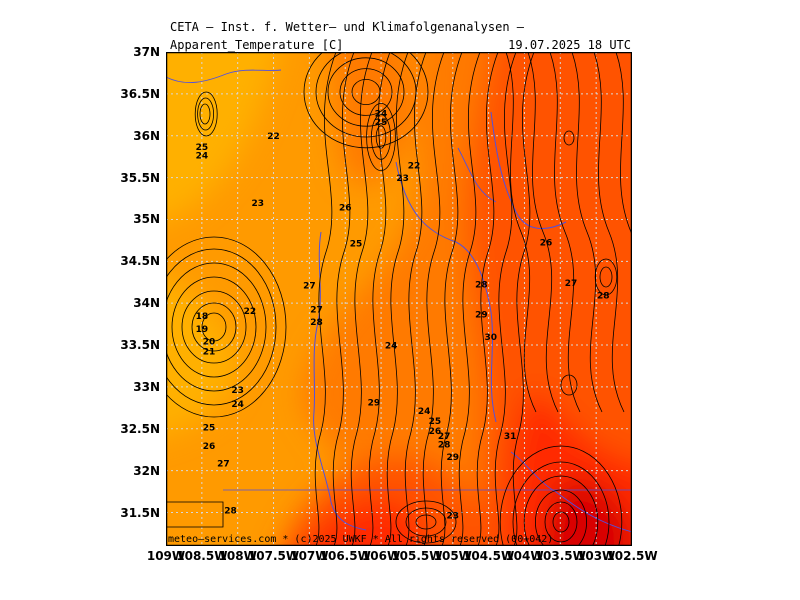  What do you see at coordinates (140, 93) in the screenshot?
I see `lat-tick-label: 36.5N` at bounding box center [140, 93].